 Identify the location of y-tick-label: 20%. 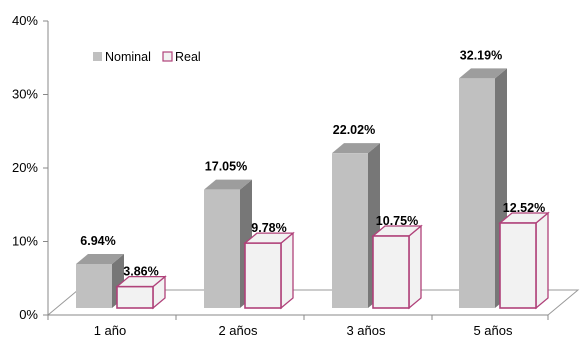
(25, 167).